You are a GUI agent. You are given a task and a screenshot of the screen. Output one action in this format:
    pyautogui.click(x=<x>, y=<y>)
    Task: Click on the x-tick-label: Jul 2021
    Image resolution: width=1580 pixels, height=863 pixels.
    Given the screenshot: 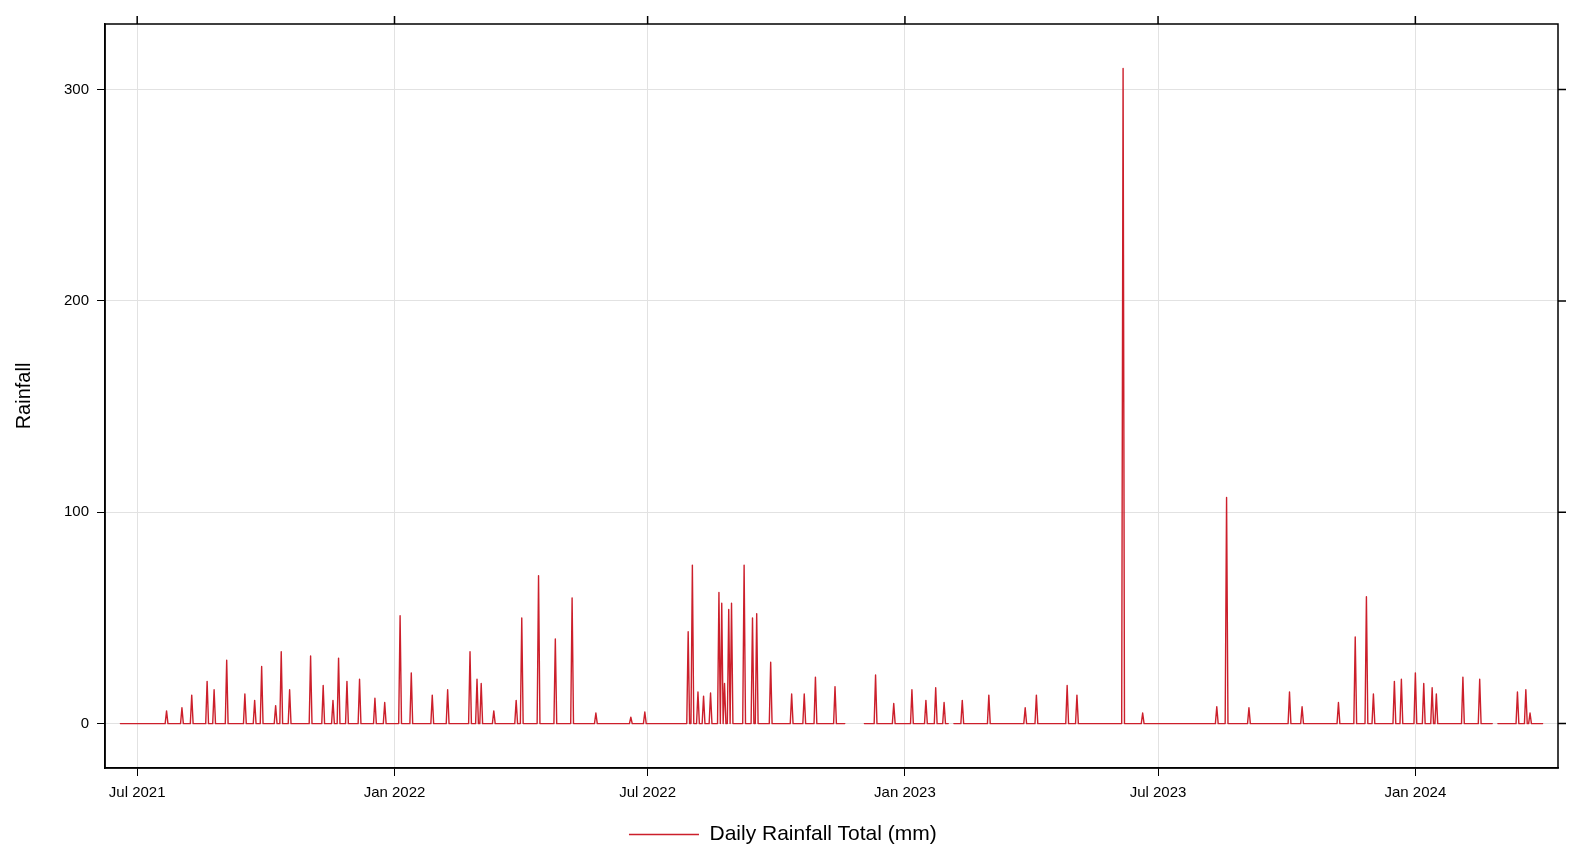 What is the action you would take?
    pyautogui.click(x=137, y=792)
    